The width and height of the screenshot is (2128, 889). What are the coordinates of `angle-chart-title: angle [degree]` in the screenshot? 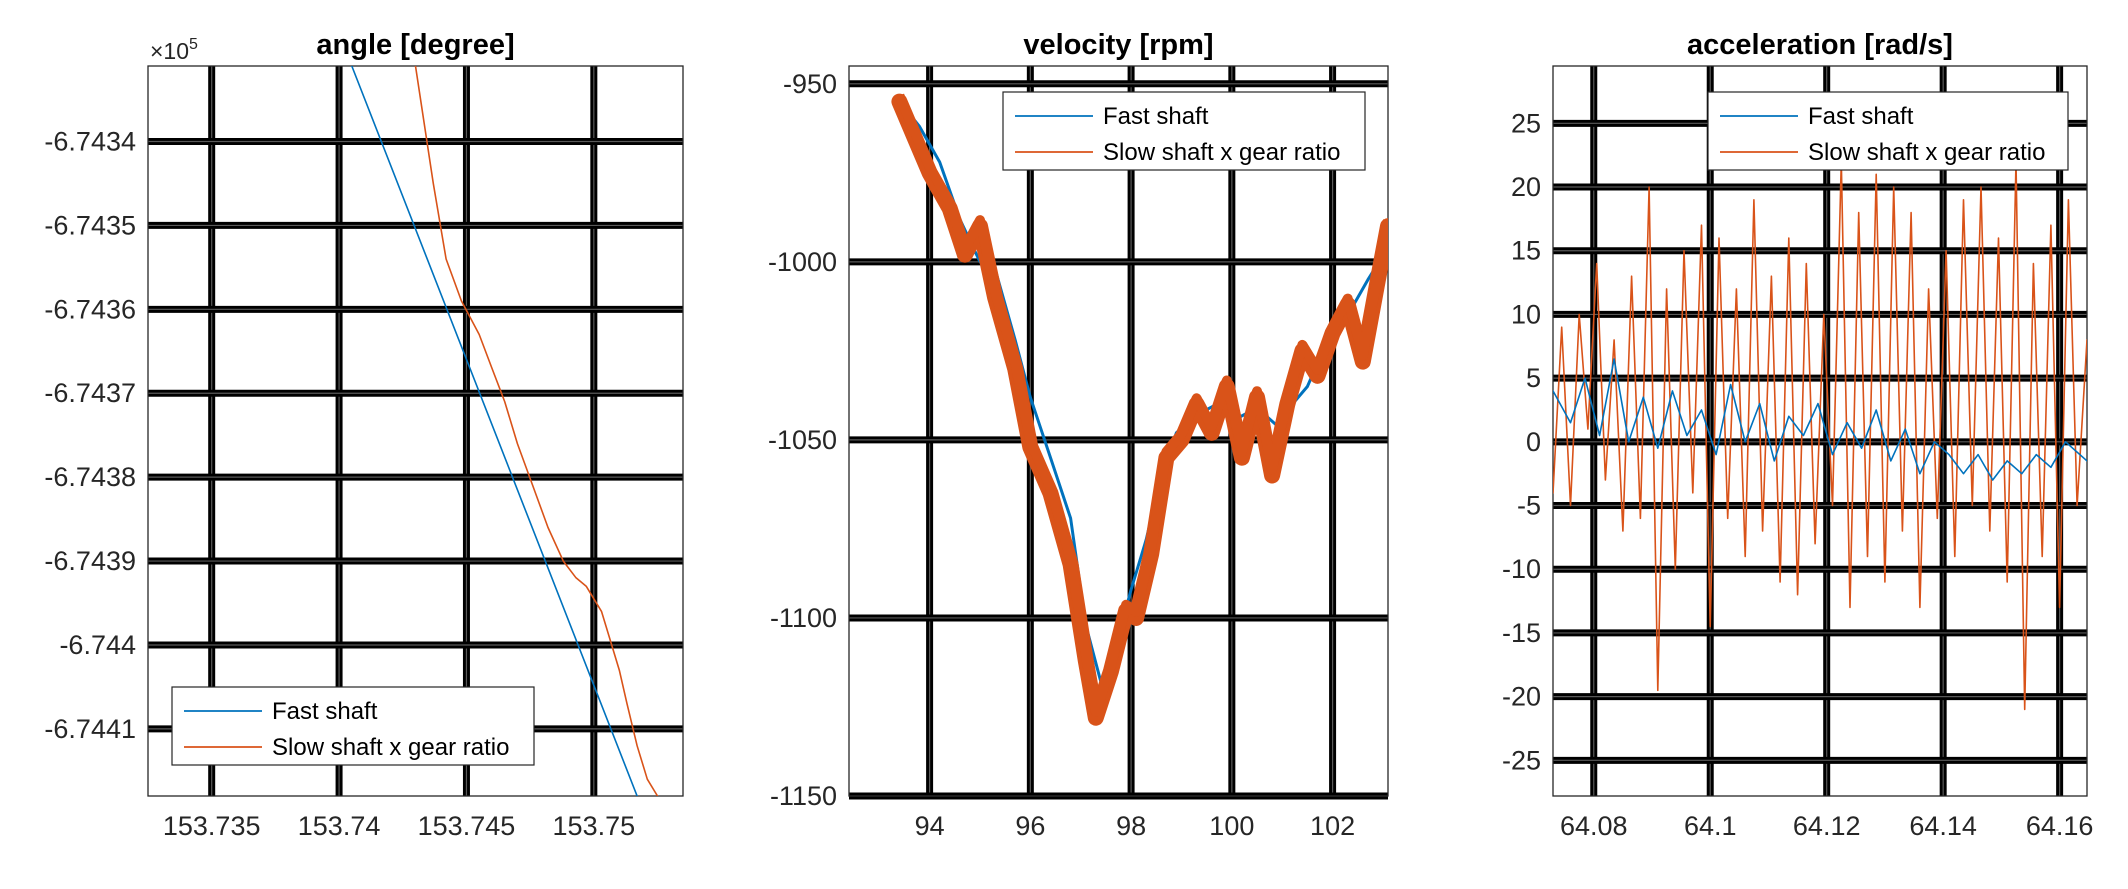 It's located at (415, 45).